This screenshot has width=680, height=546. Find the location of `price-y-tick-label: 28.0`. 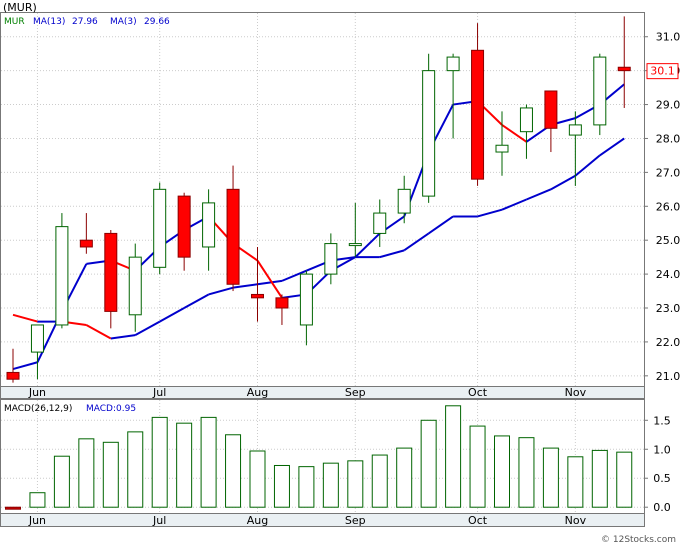

price-y-tick-label: 28.0 is located at coordinates (668, 138).